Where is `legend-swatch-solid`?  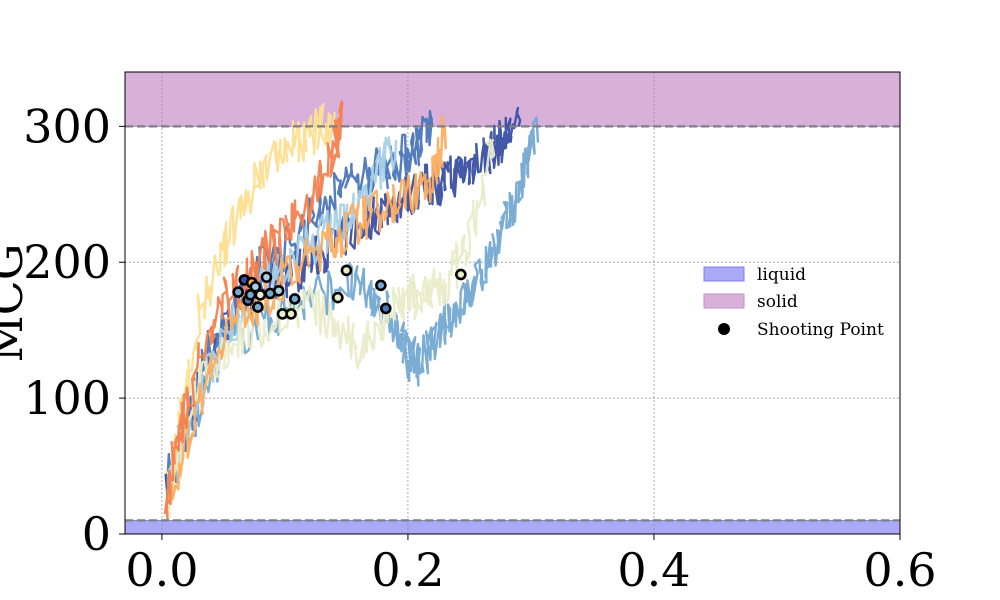 legend-swatch-solid is located at coordinates (724, 301).